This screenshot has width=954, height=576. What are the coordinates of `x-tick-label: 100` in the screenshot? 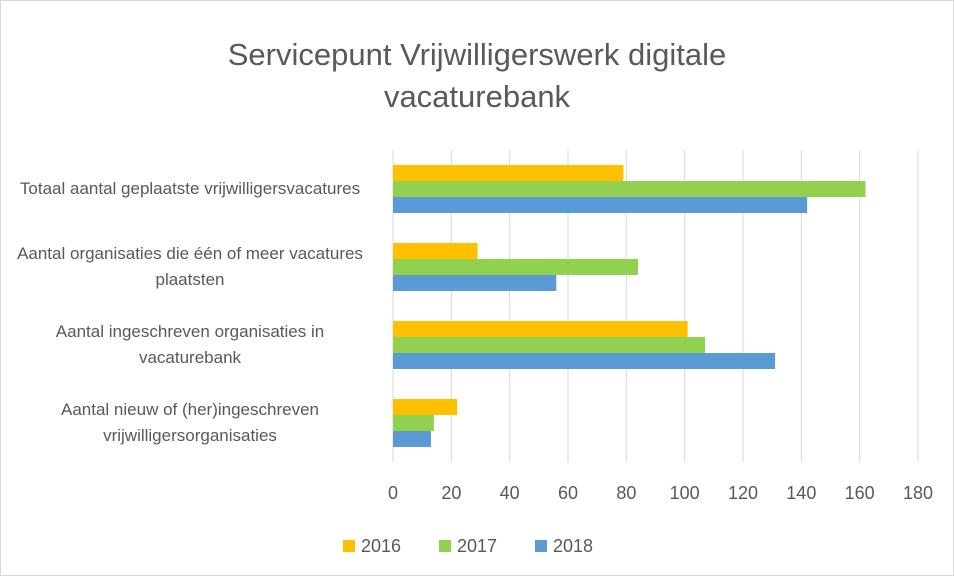 It's located at (685, 493).